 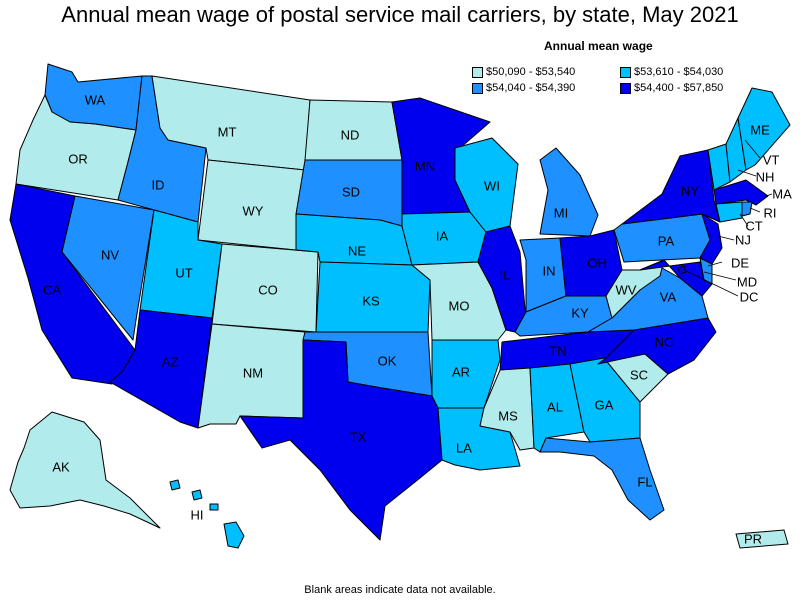 What do you see at coordinates (357, 250) in the screenshot?
I see `state-label-ne: NE` at bounding box center [357, 250].